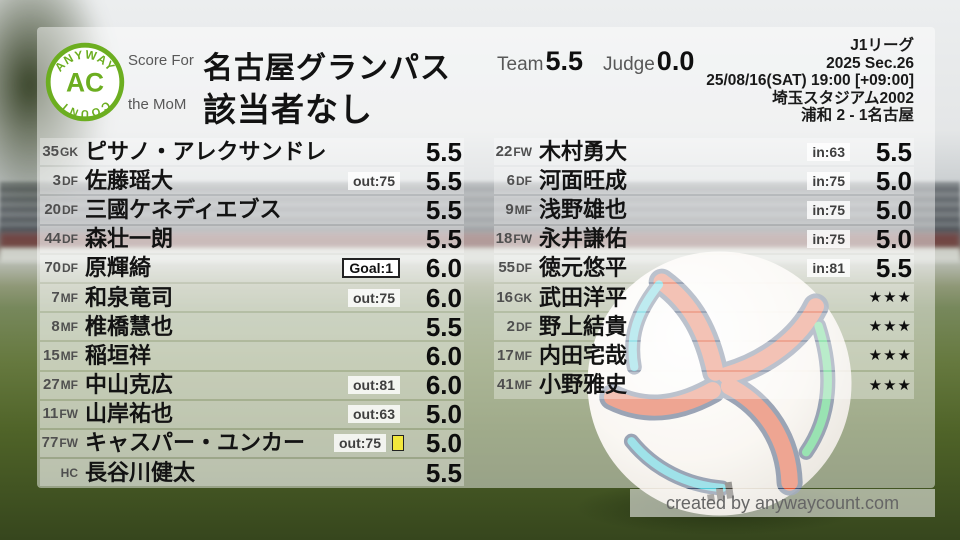 The width and height of the screenshot is (960, 540). I want to click on player-number: 35, so click(50, 151).